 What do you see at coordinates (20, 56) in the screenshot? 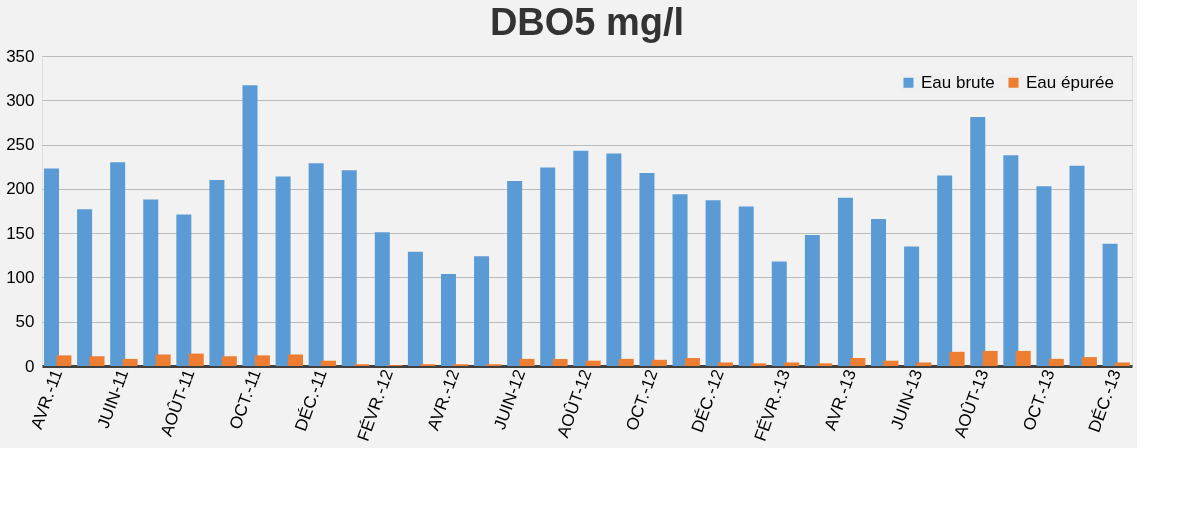
I see `y-tick-label: 350` at bounding box center [20, 56].